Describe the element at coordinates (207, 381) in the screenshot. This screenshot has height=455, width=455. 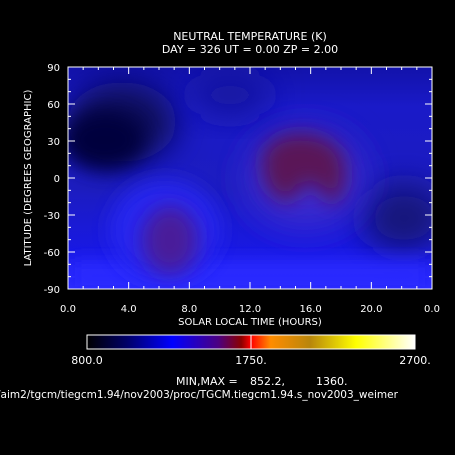
I see `minmax-label: MIN,MAX =` at that location.